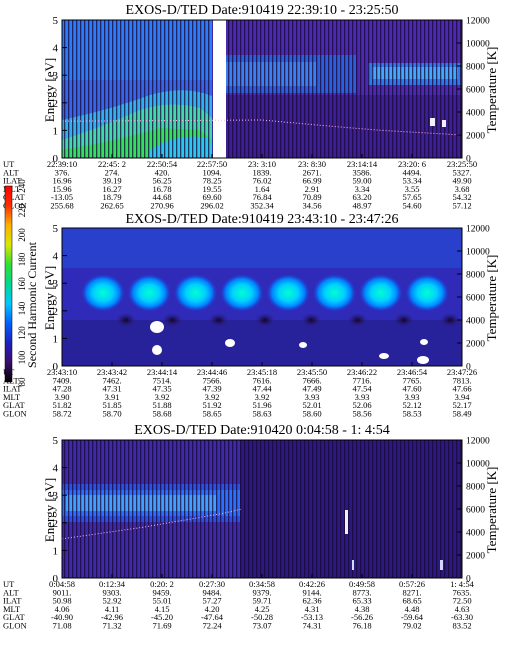 The height and width of the screenshot is (649, 505). What do you see at coordinates (412, 164) in the screenshot?
I see `row-value: 23:20: 6` at bounding box center [412, 164].